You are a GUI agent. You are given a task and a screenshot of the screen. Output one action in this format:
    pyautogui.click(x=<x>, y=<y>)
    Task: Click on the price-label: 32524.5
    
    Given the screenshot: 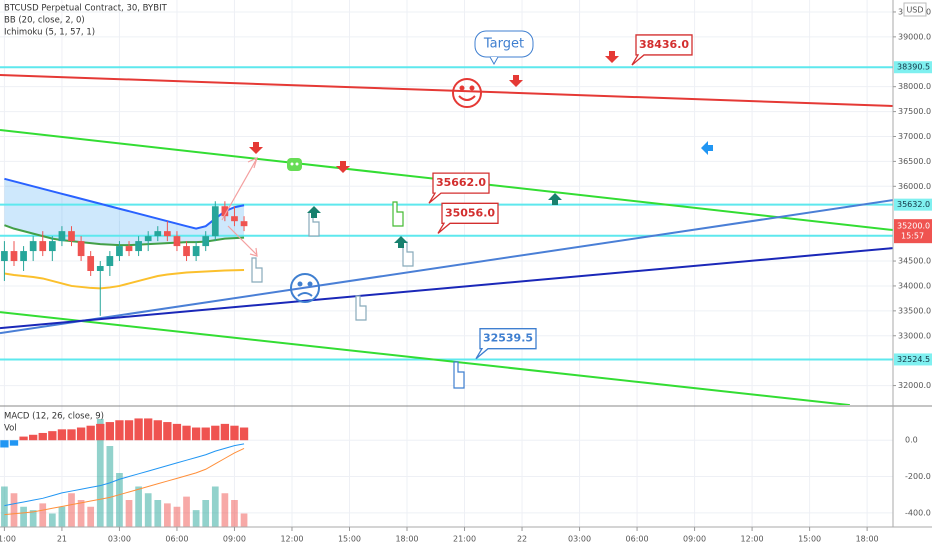 What is the action you would take?
    pyautogui.click(x=913, y=359)
    